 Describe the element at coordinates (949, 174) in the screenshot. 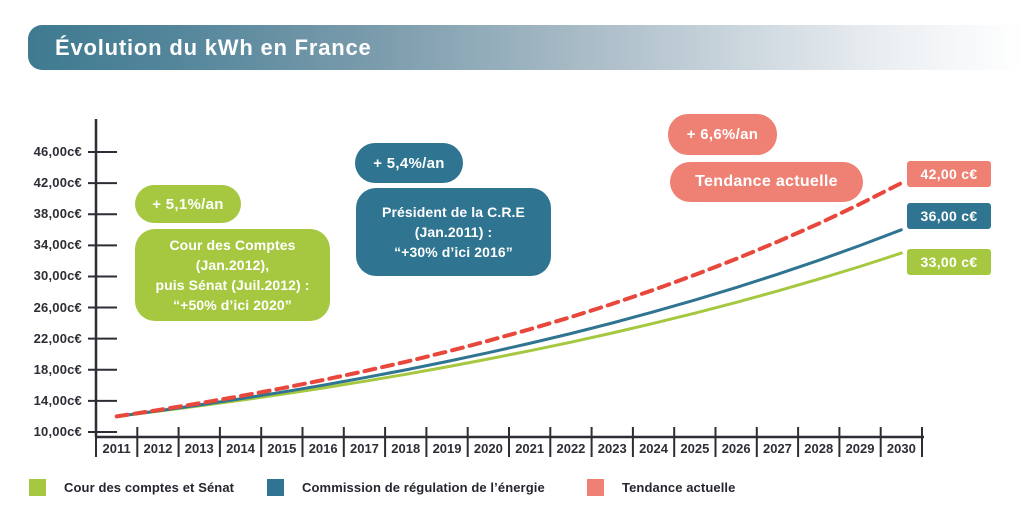

I see `end-value-tendance: 42,00 c€` at that location.